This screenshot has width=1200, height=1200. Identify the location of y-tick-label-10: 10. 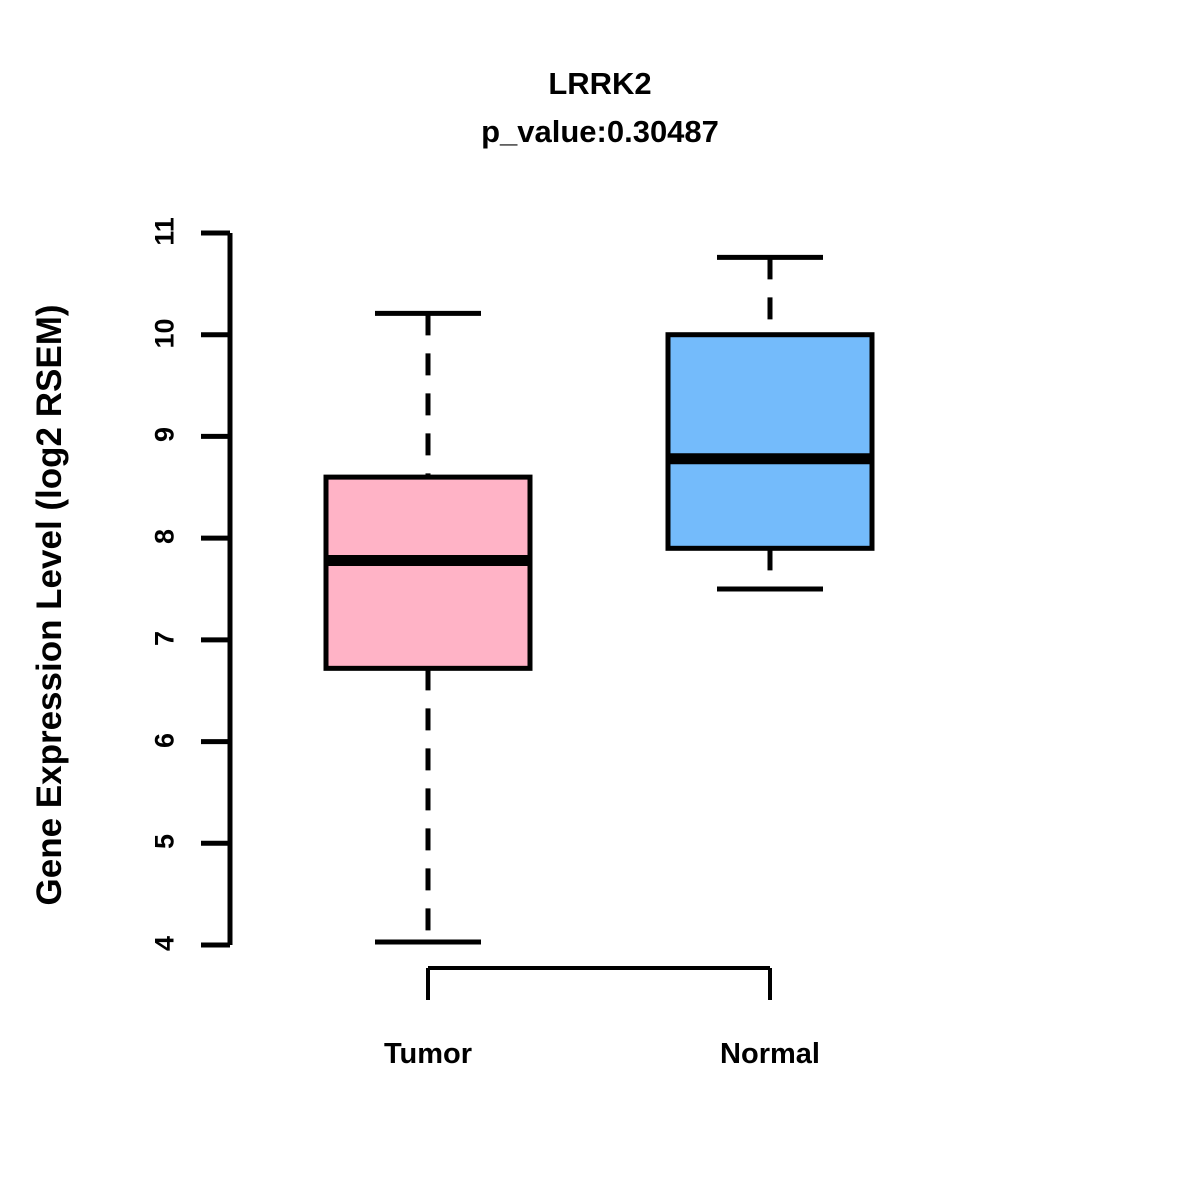
(164, 333).